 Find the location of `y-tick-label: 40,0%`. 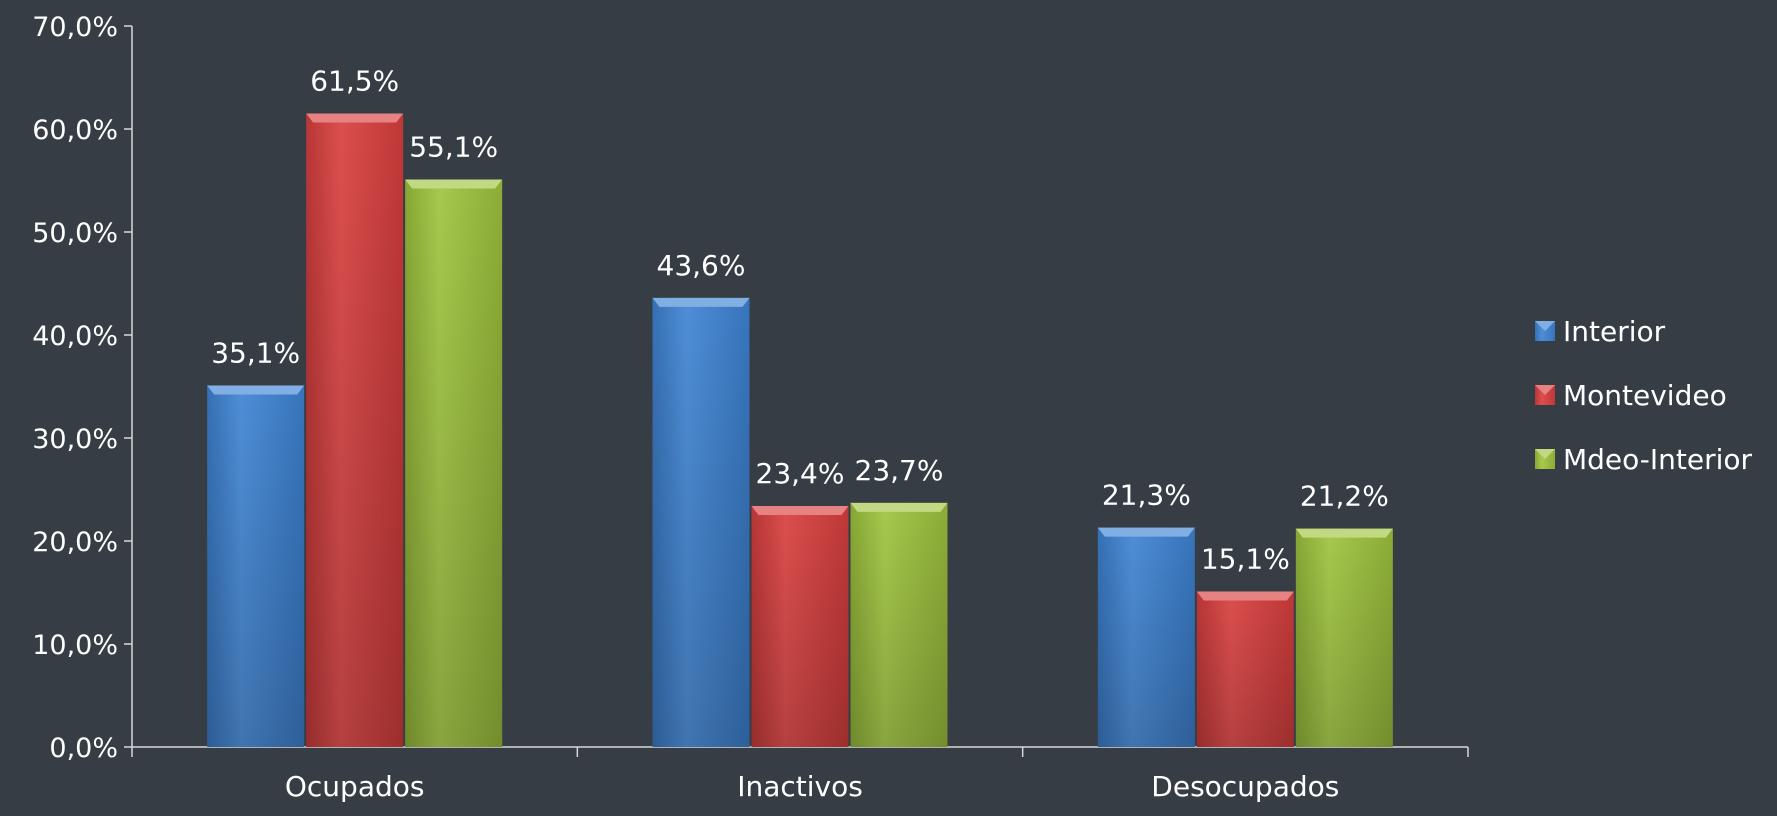

y-tick-label: 40,0% is located at coordinates (75, 336).